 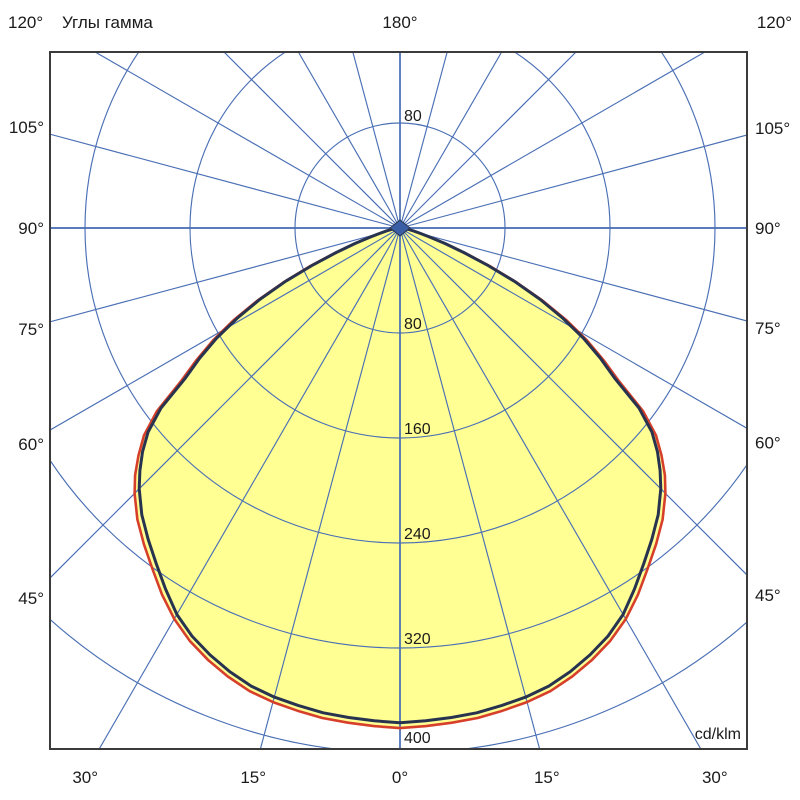 What do you see at coordinates (417, 429) in the screenshot?
I see `radial-tick-label: 160` at bounding box center [417, 429].